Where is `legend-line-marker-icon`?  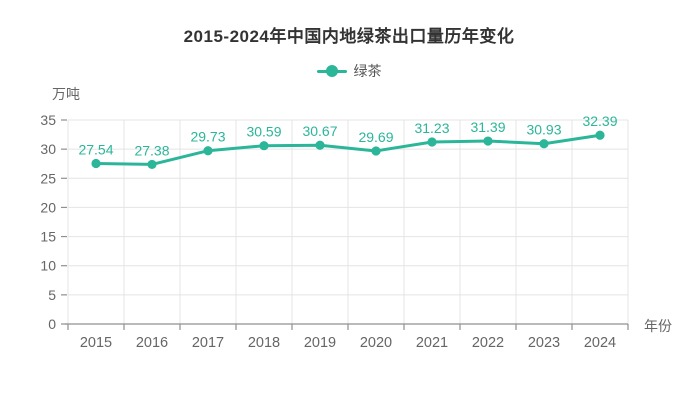 legend-line-marker-icon is located at coordinates (331, 71).